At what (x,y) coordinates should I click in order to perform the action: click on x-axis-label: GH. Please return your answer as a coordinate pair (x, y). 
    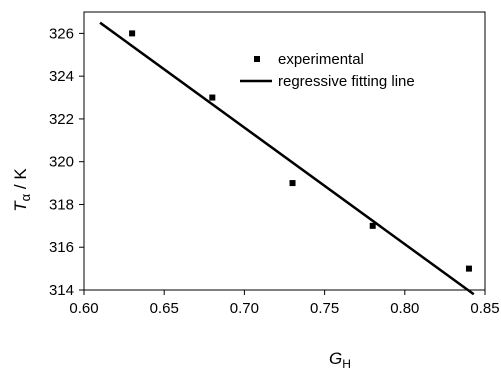
    Looking at the image, I should click on (340, 360).